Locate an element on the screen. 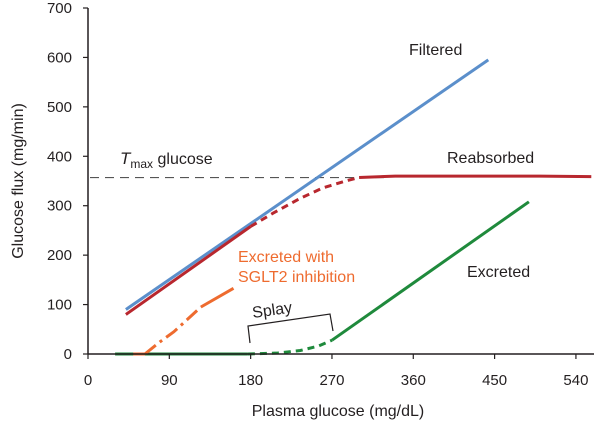 This screenshot has width=600, height=427. reabsorbed-label: Reabsorbed is located at coordinates (490, 158).